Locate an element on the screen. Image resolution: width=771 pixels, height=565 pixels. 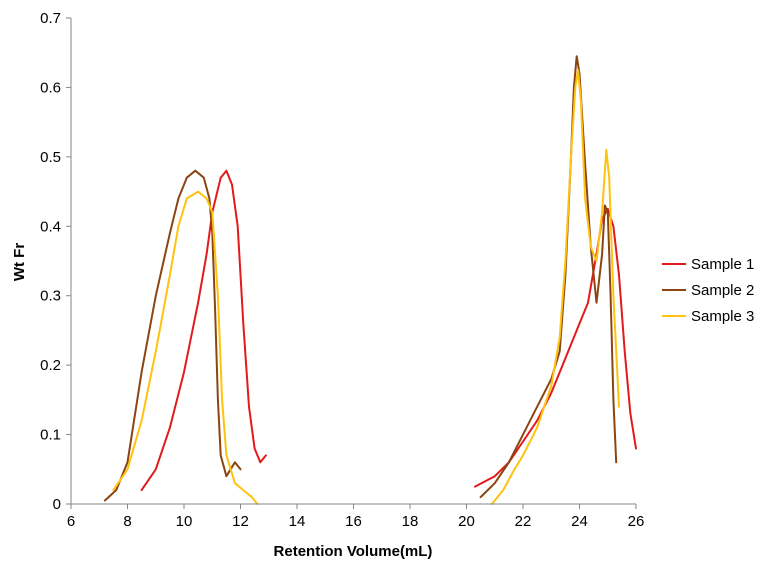
legend-label: Sample 3 is located at coordinates (722, 316).